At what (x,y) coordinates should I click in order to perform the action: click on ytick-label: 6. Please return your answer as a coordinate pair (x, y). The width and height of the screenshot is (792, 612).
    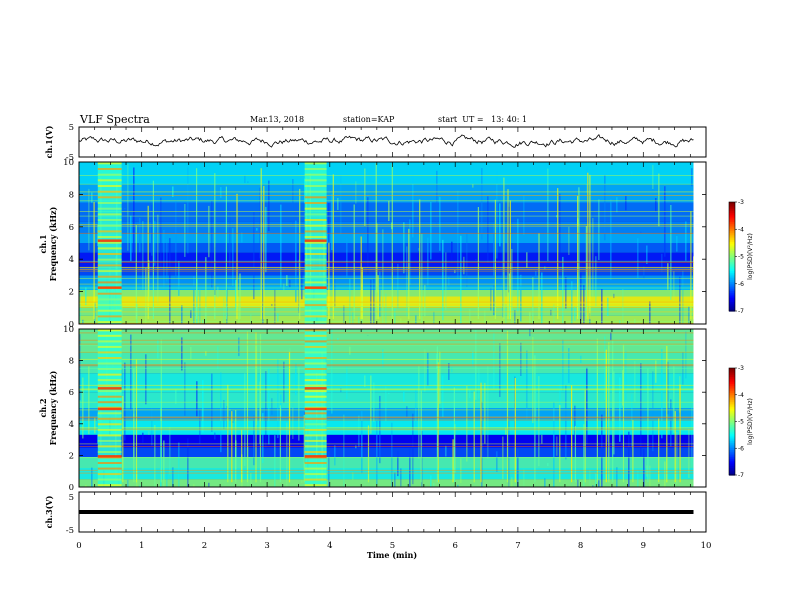
    Looking at the image, I should click on (71, 393).